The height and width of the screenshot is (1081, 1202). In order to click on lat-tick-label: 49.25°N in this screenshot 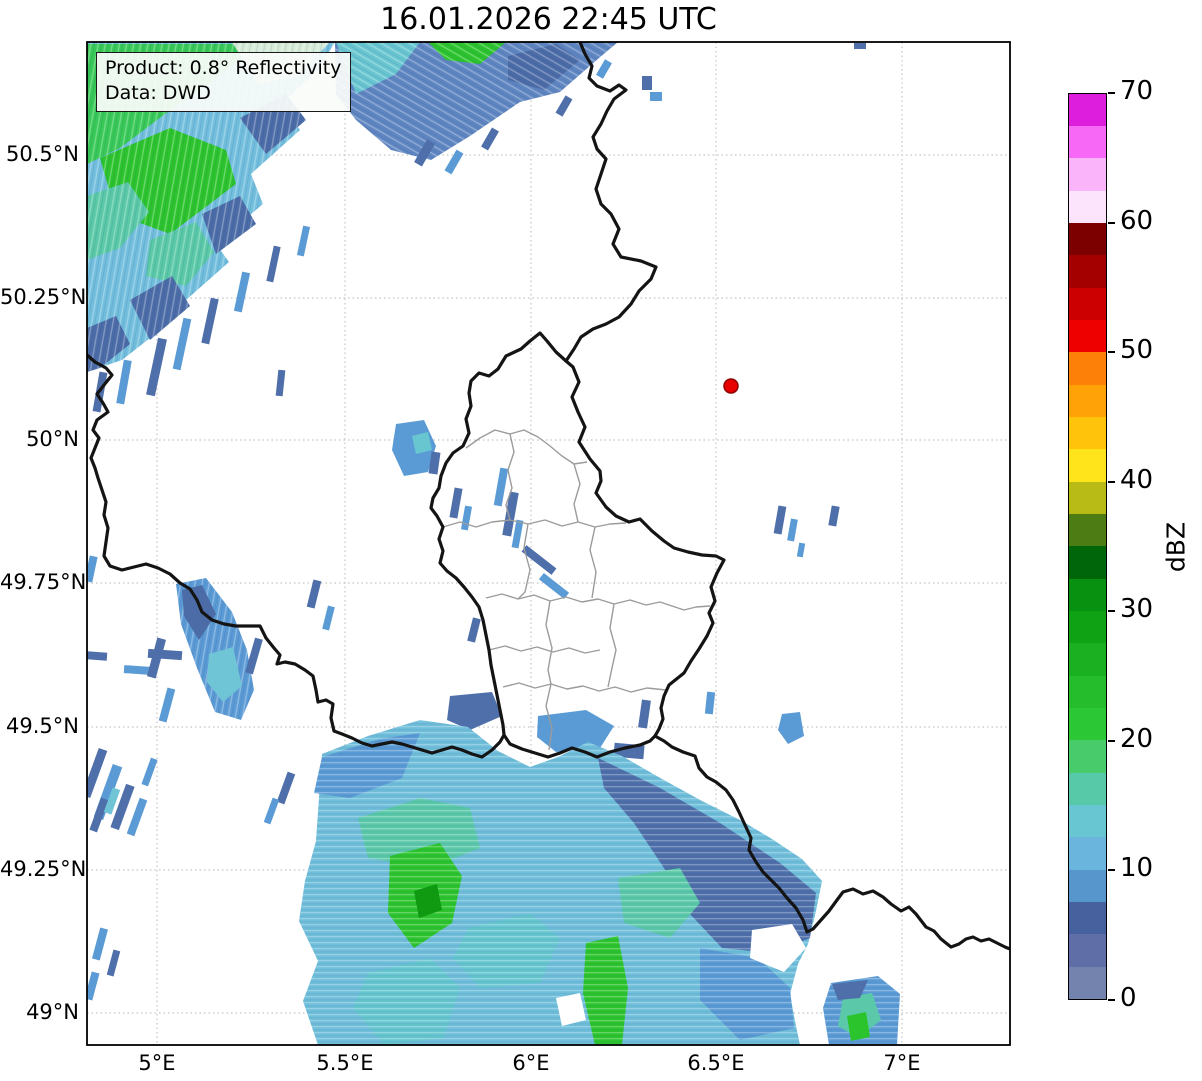, I will do `click(43, 869)`.